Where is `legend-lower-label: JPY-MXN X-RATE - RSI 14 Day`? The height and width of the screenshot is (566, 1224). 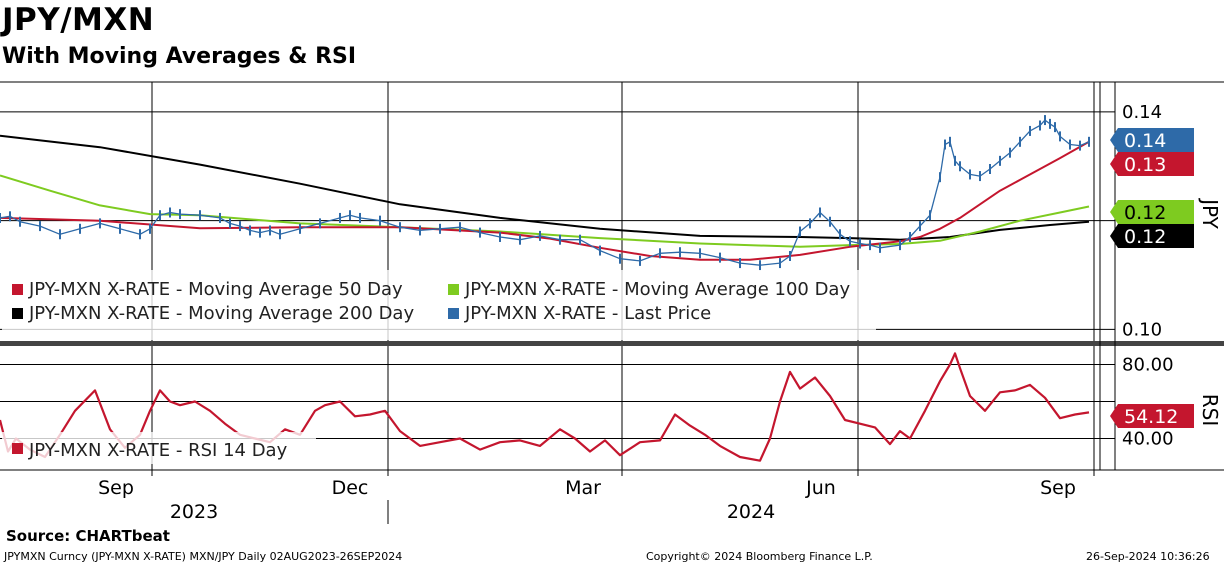
legend-lower-label: JPY-MXN X-RATE - RSI 14 Day is located at coordinates (158, 450).